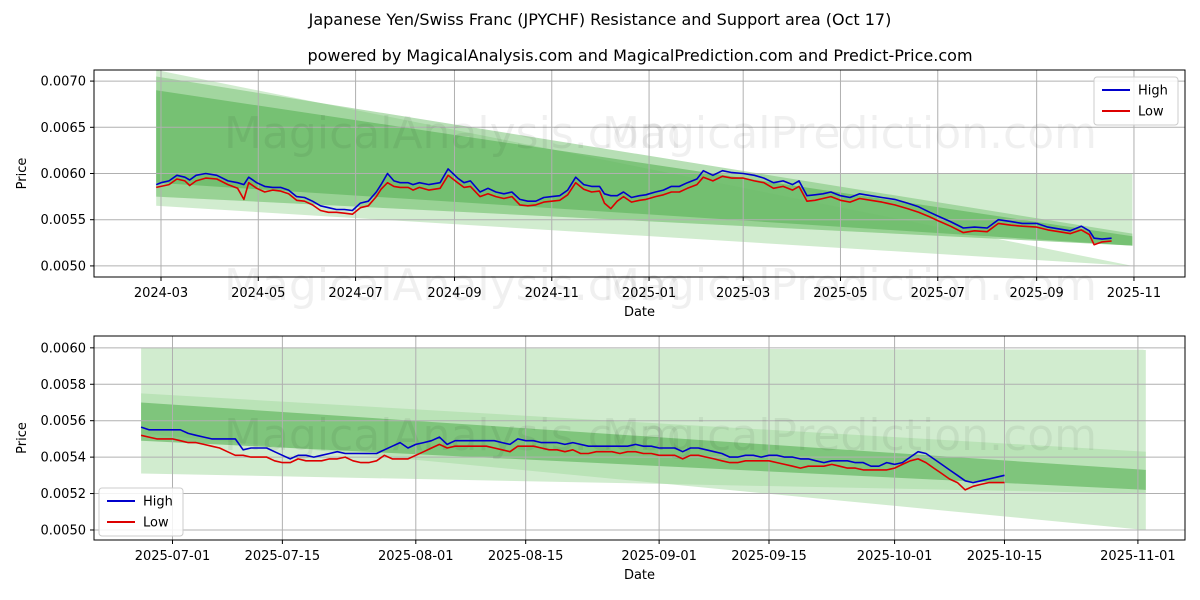 This screenshot has width=1200, height=600. I want to click on x-tick-label: 2025-09-01, so click(659, 556).